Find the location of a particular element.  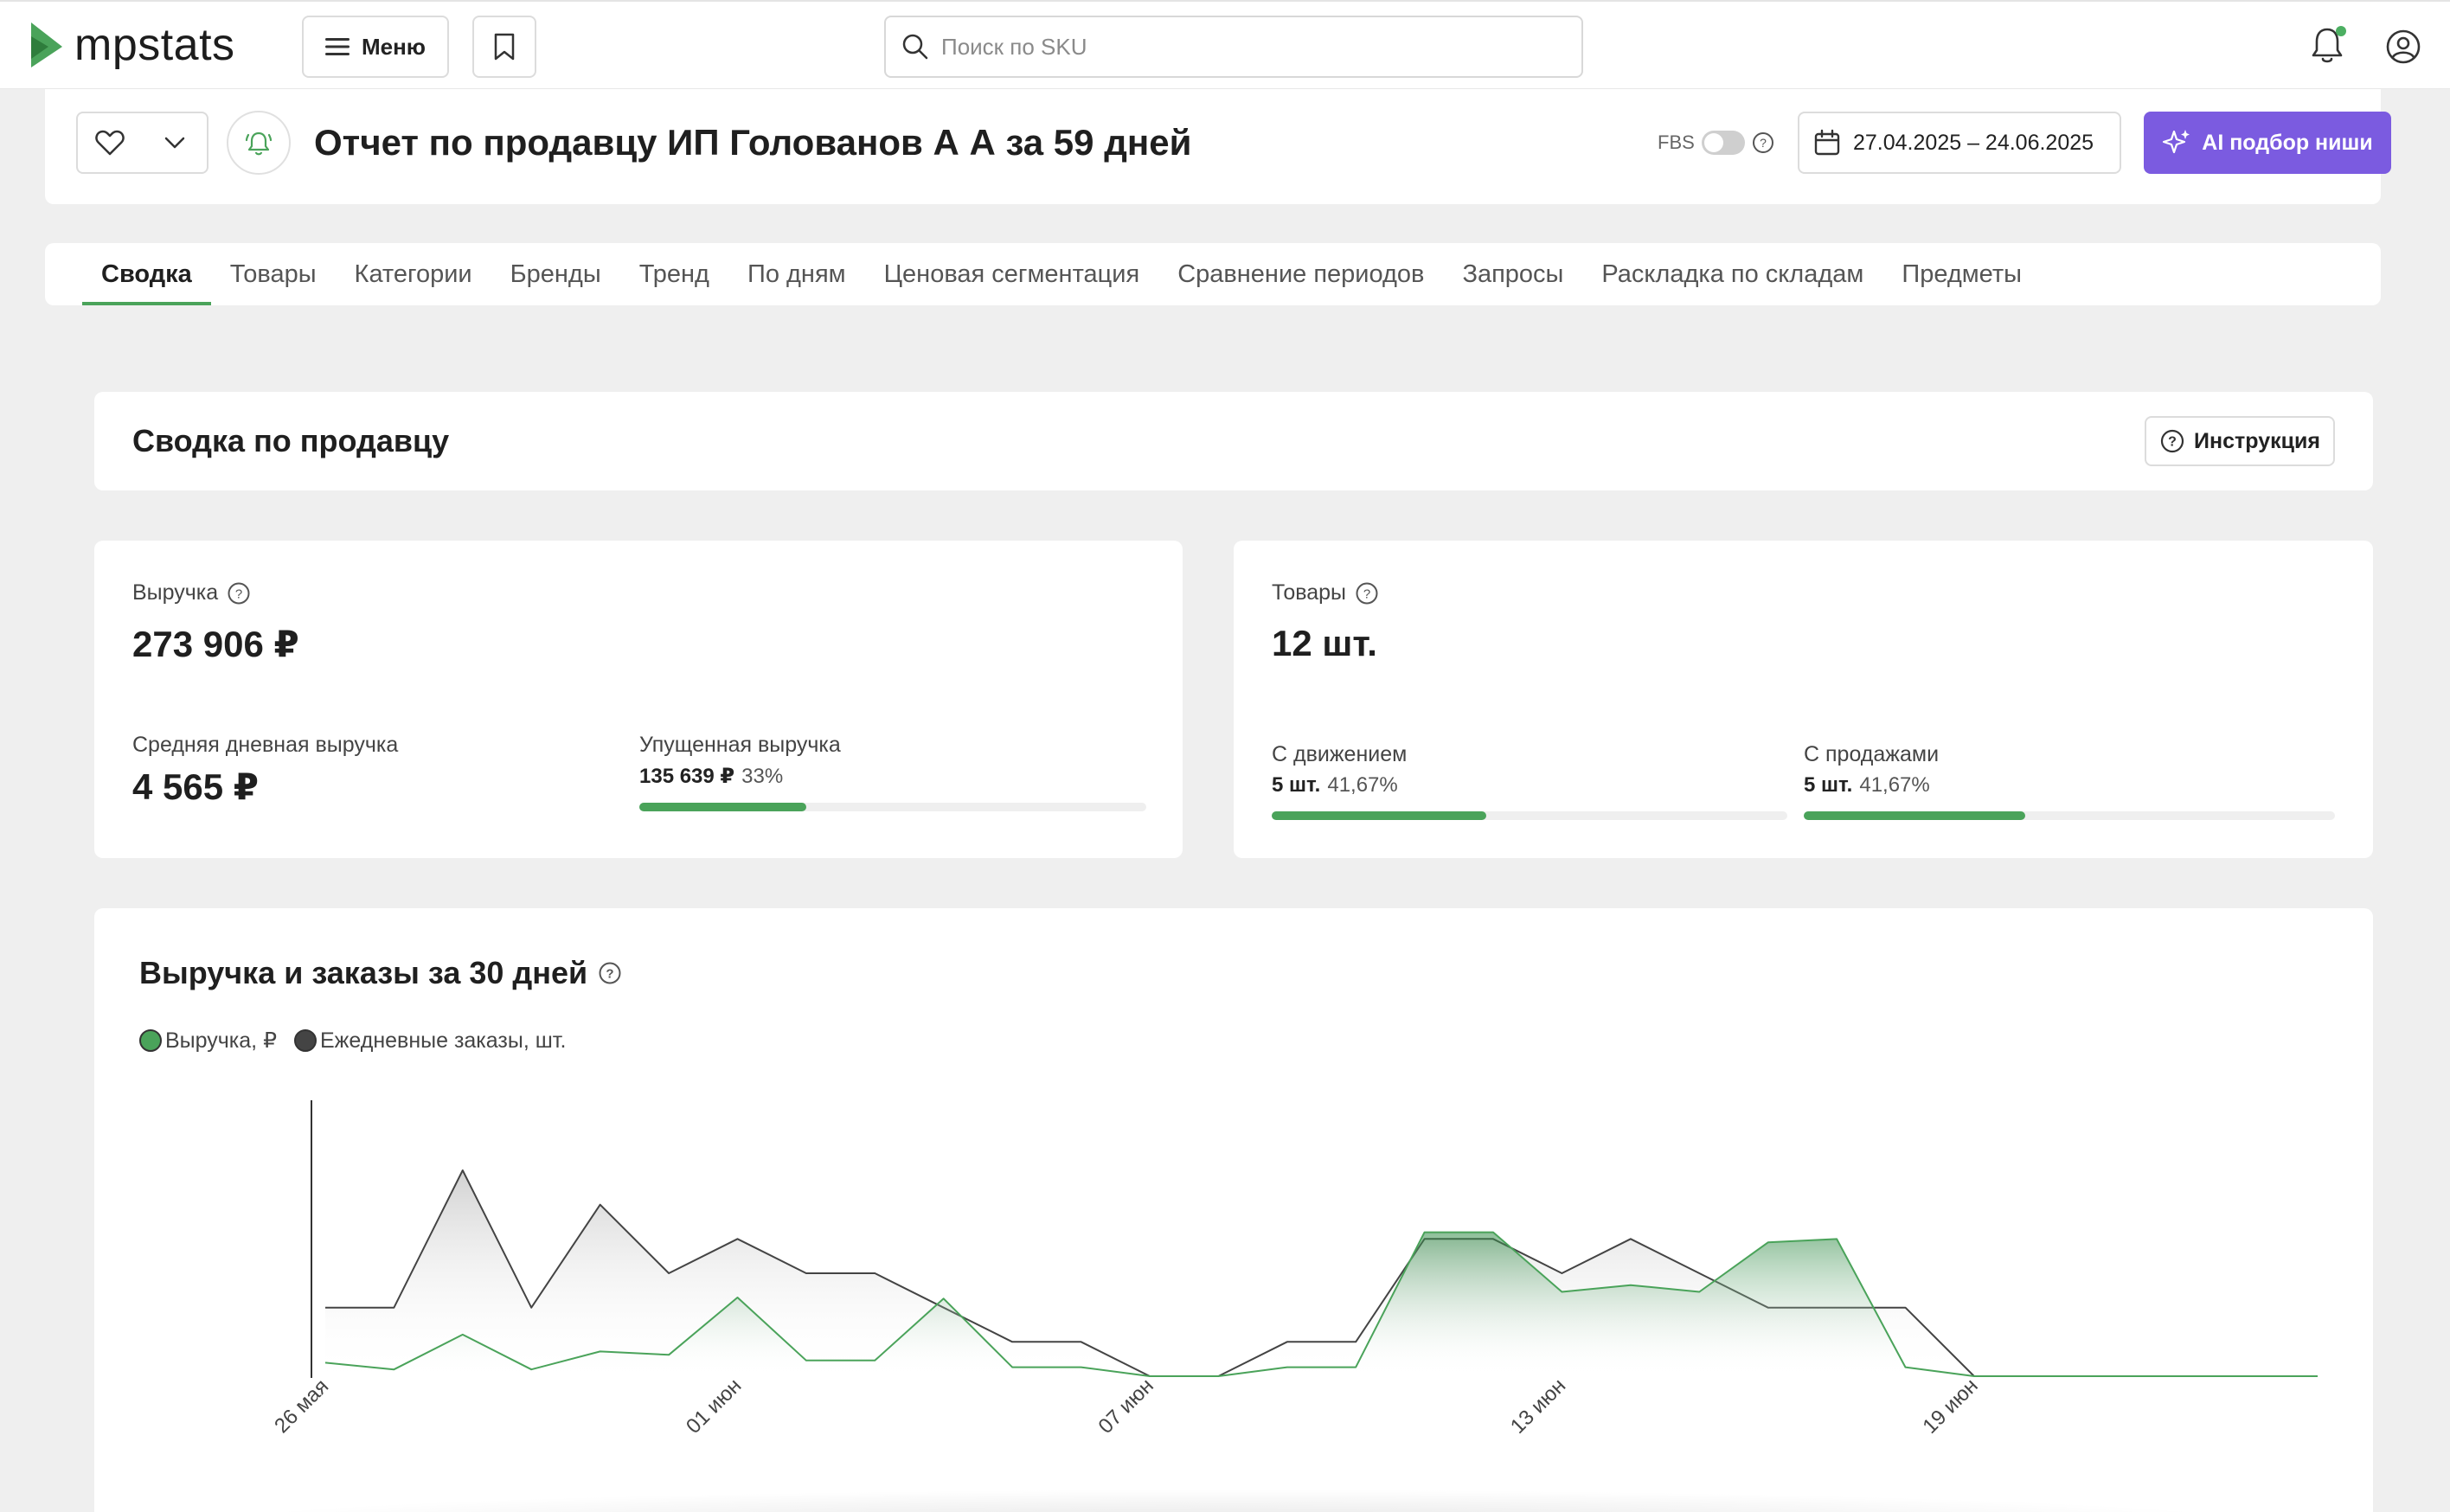

lost-revenue-bar-fill is located at coordinates (723, 807).